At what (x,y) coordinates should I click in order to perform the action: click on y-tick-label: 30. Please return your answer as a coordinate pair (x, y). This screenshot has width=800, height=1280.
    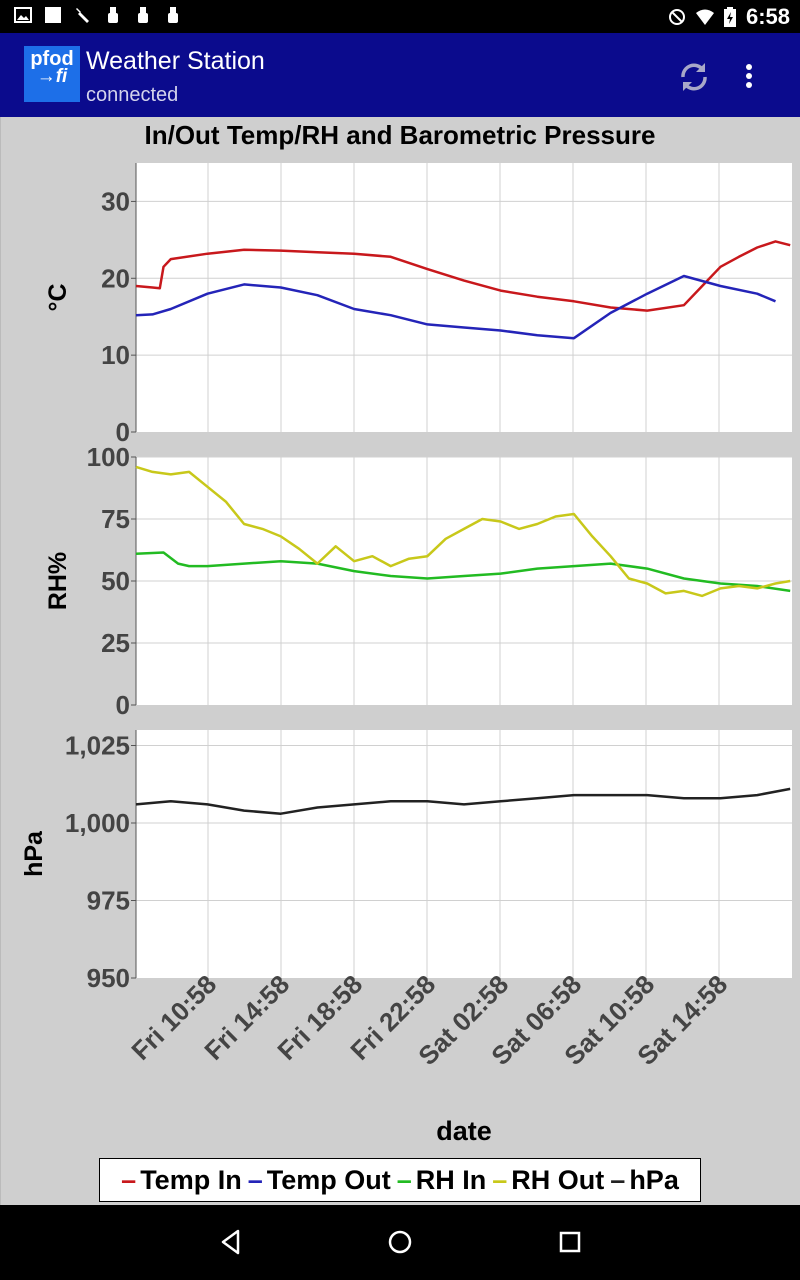
    Looking at the image, I should click on (115, 201).